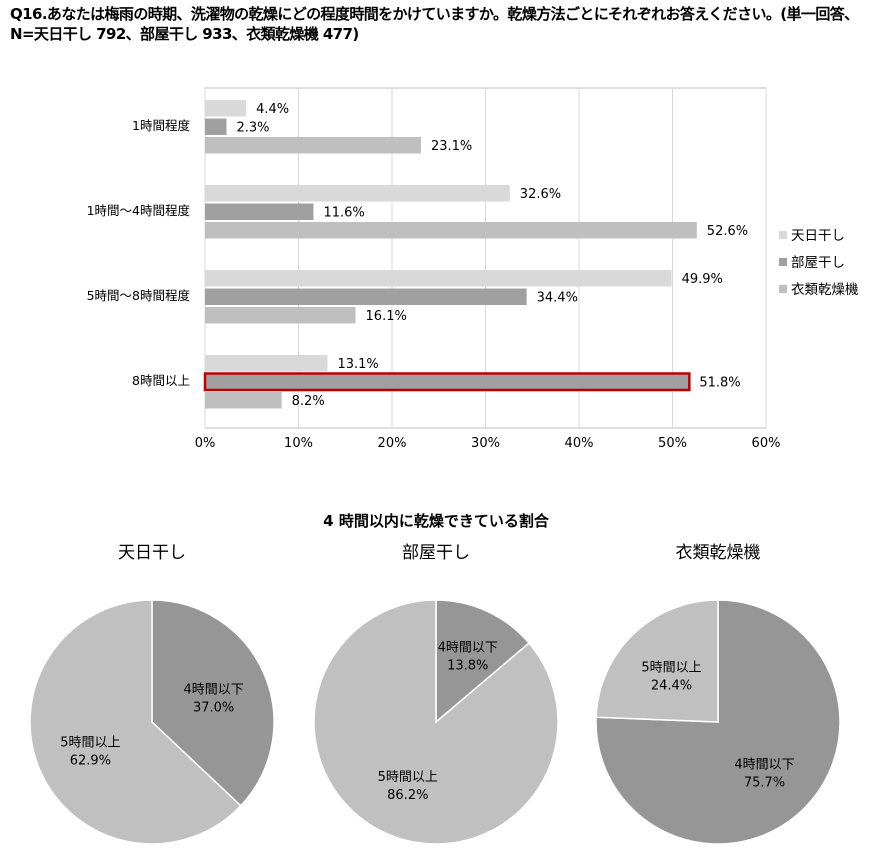 The width and height of the screenshot is (882, 866). I want to click on slice-value: 37.0%, so click(213, 707).